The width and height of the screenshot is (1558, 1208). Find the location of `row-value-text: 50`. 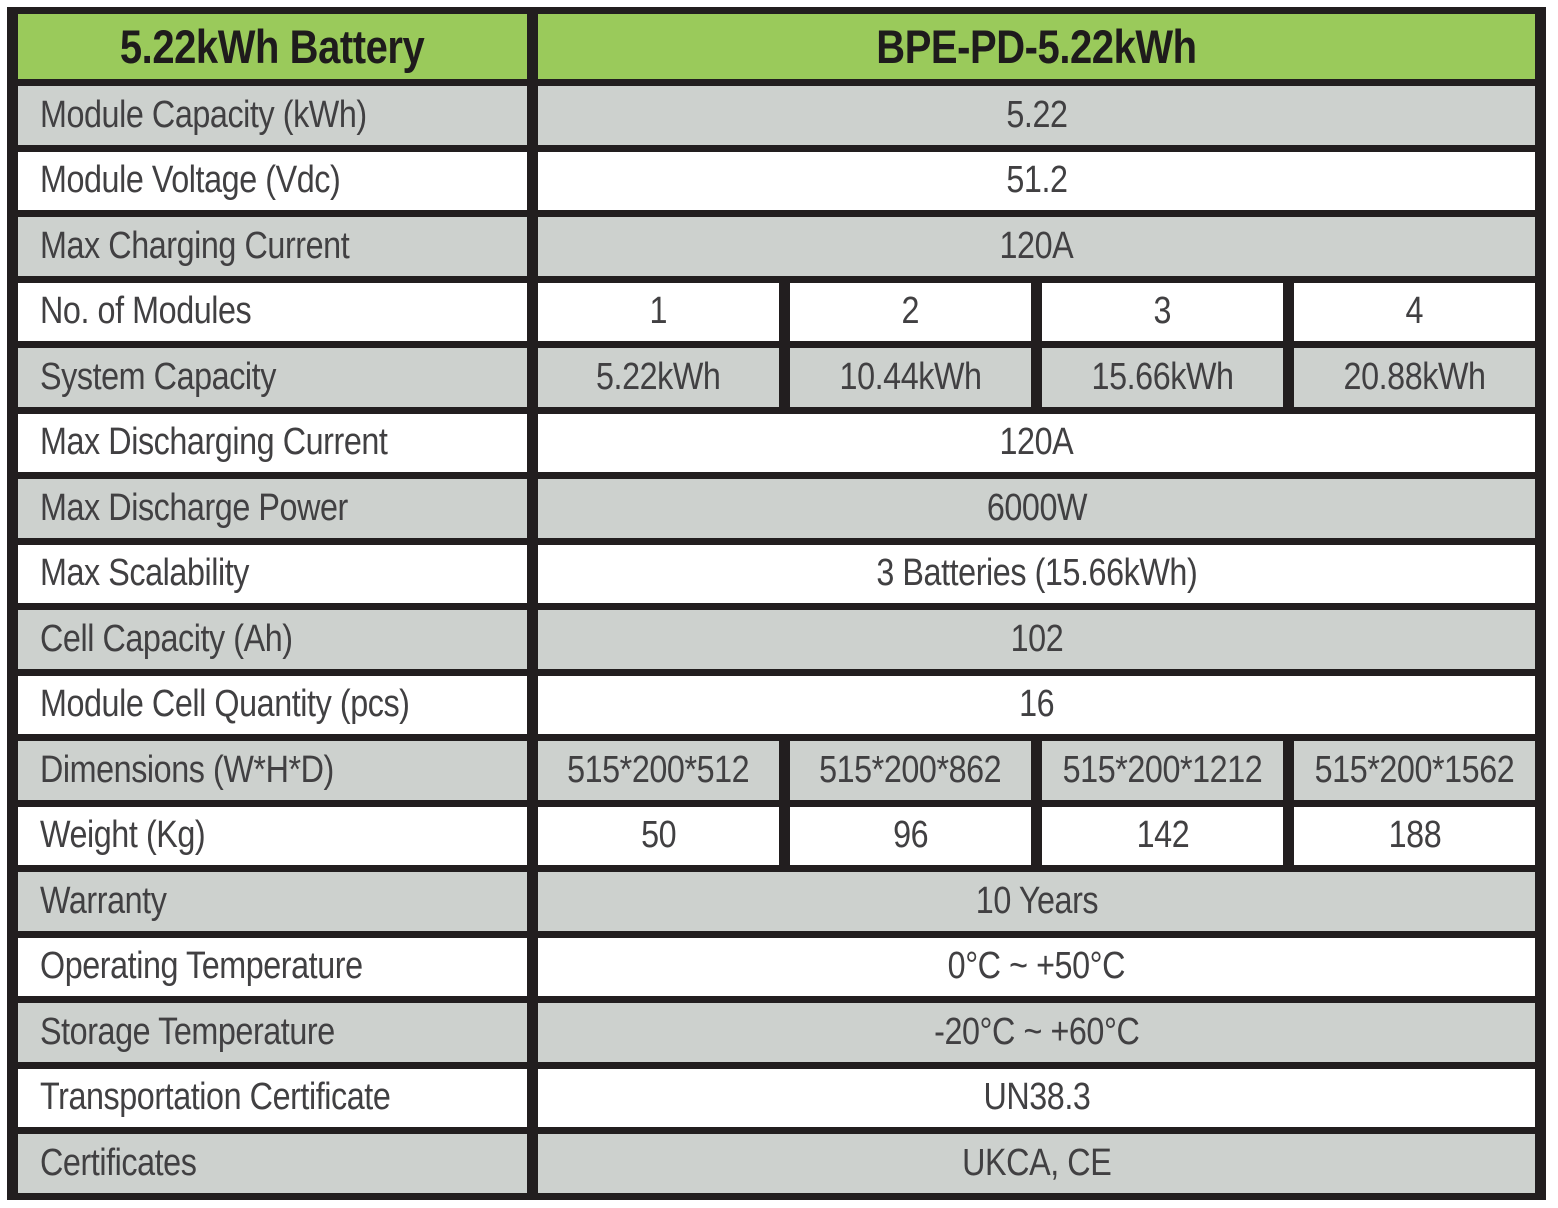

row-value-text: 50 is located at coordinates (658, 835).